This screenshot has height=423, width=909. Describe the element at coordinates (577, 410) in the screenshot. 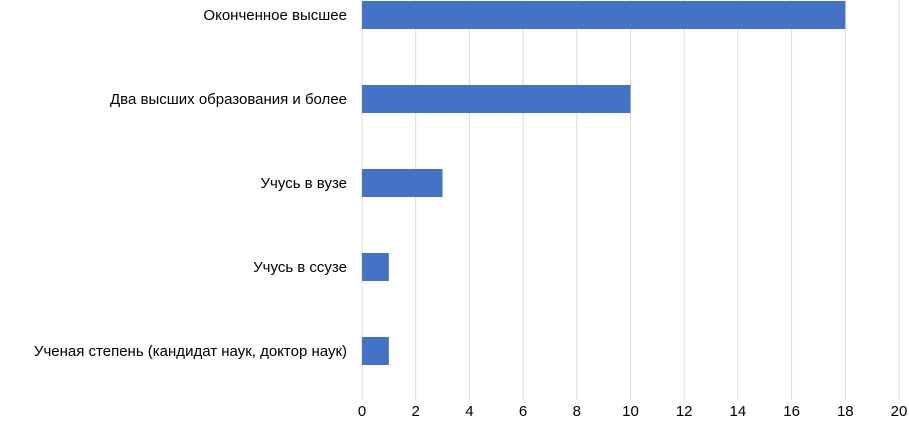

I see `x-tick-label: 8` at that location.